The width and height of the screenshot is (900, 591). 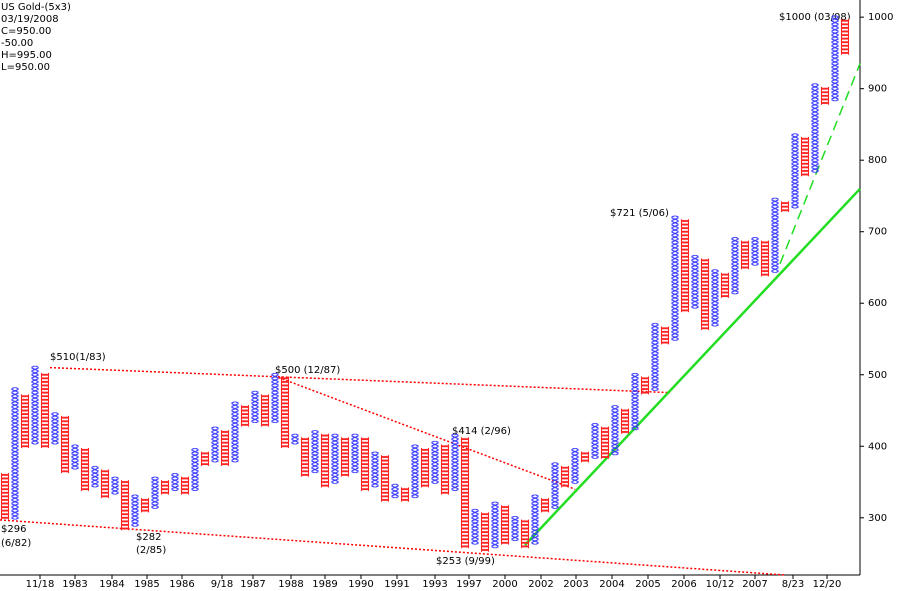 What do you see at coordinates (793, 584) in the screenshot?
I see `x-tick-label: 8/23` at bounding box center [793, 584].